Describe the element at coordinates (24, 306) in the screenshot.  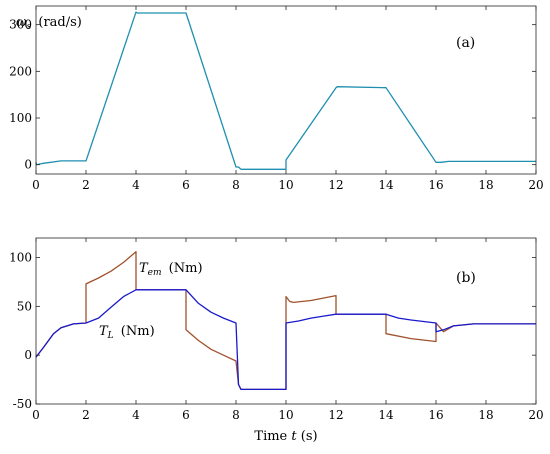
I see `y-tick-label: 50` at that location.